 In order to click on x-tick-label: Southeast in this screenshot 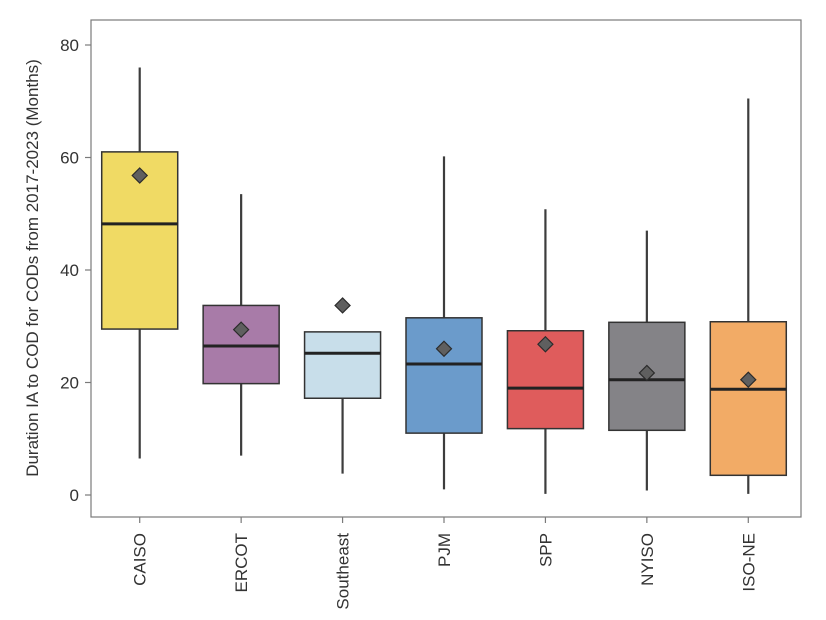, I will do `click(343, 571)`.